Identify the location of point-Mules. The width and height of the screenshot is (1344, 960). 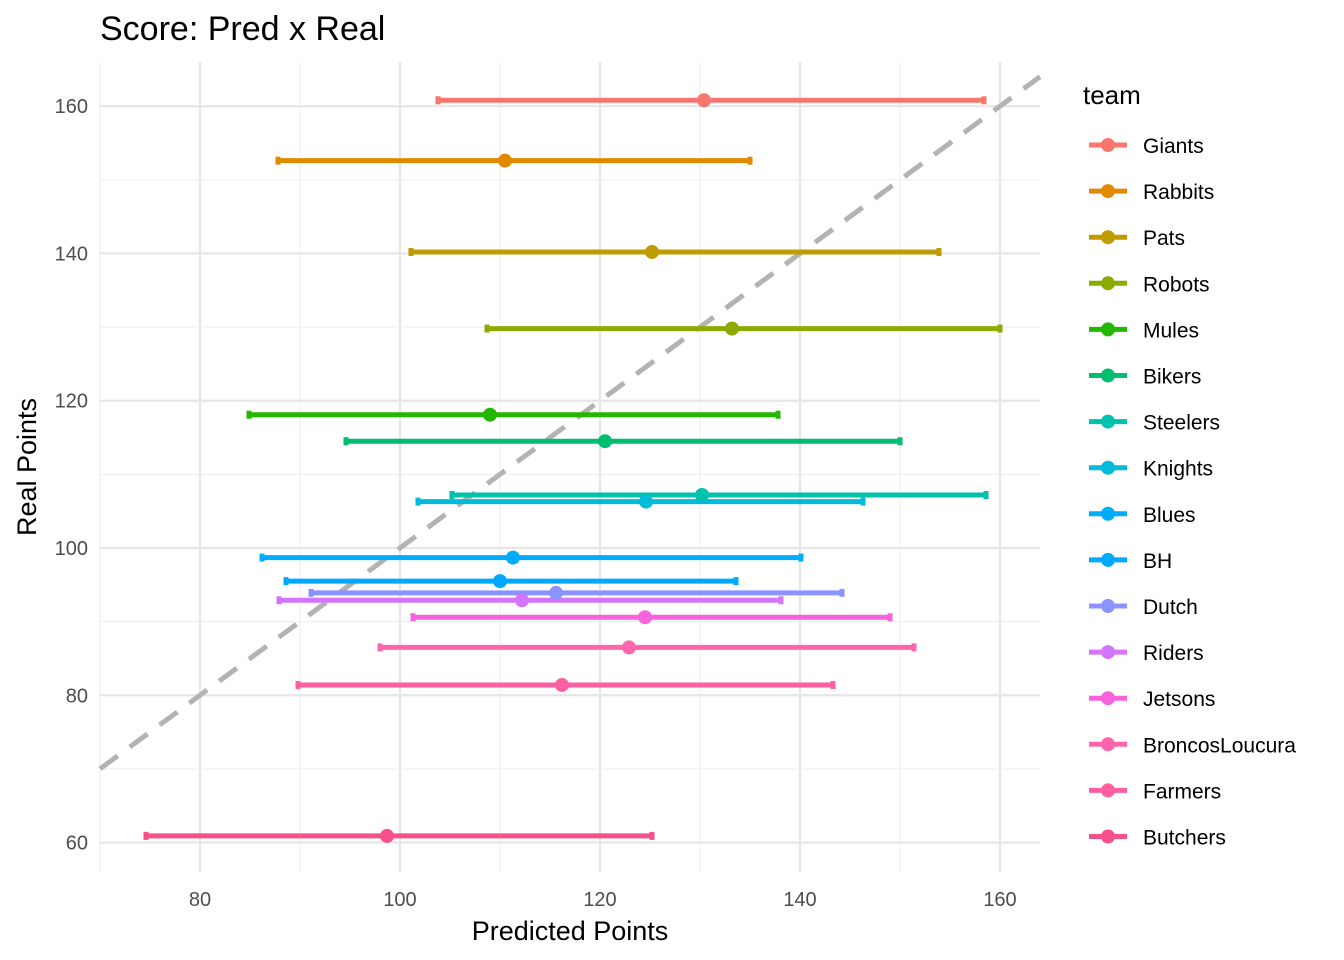
(490, 414).